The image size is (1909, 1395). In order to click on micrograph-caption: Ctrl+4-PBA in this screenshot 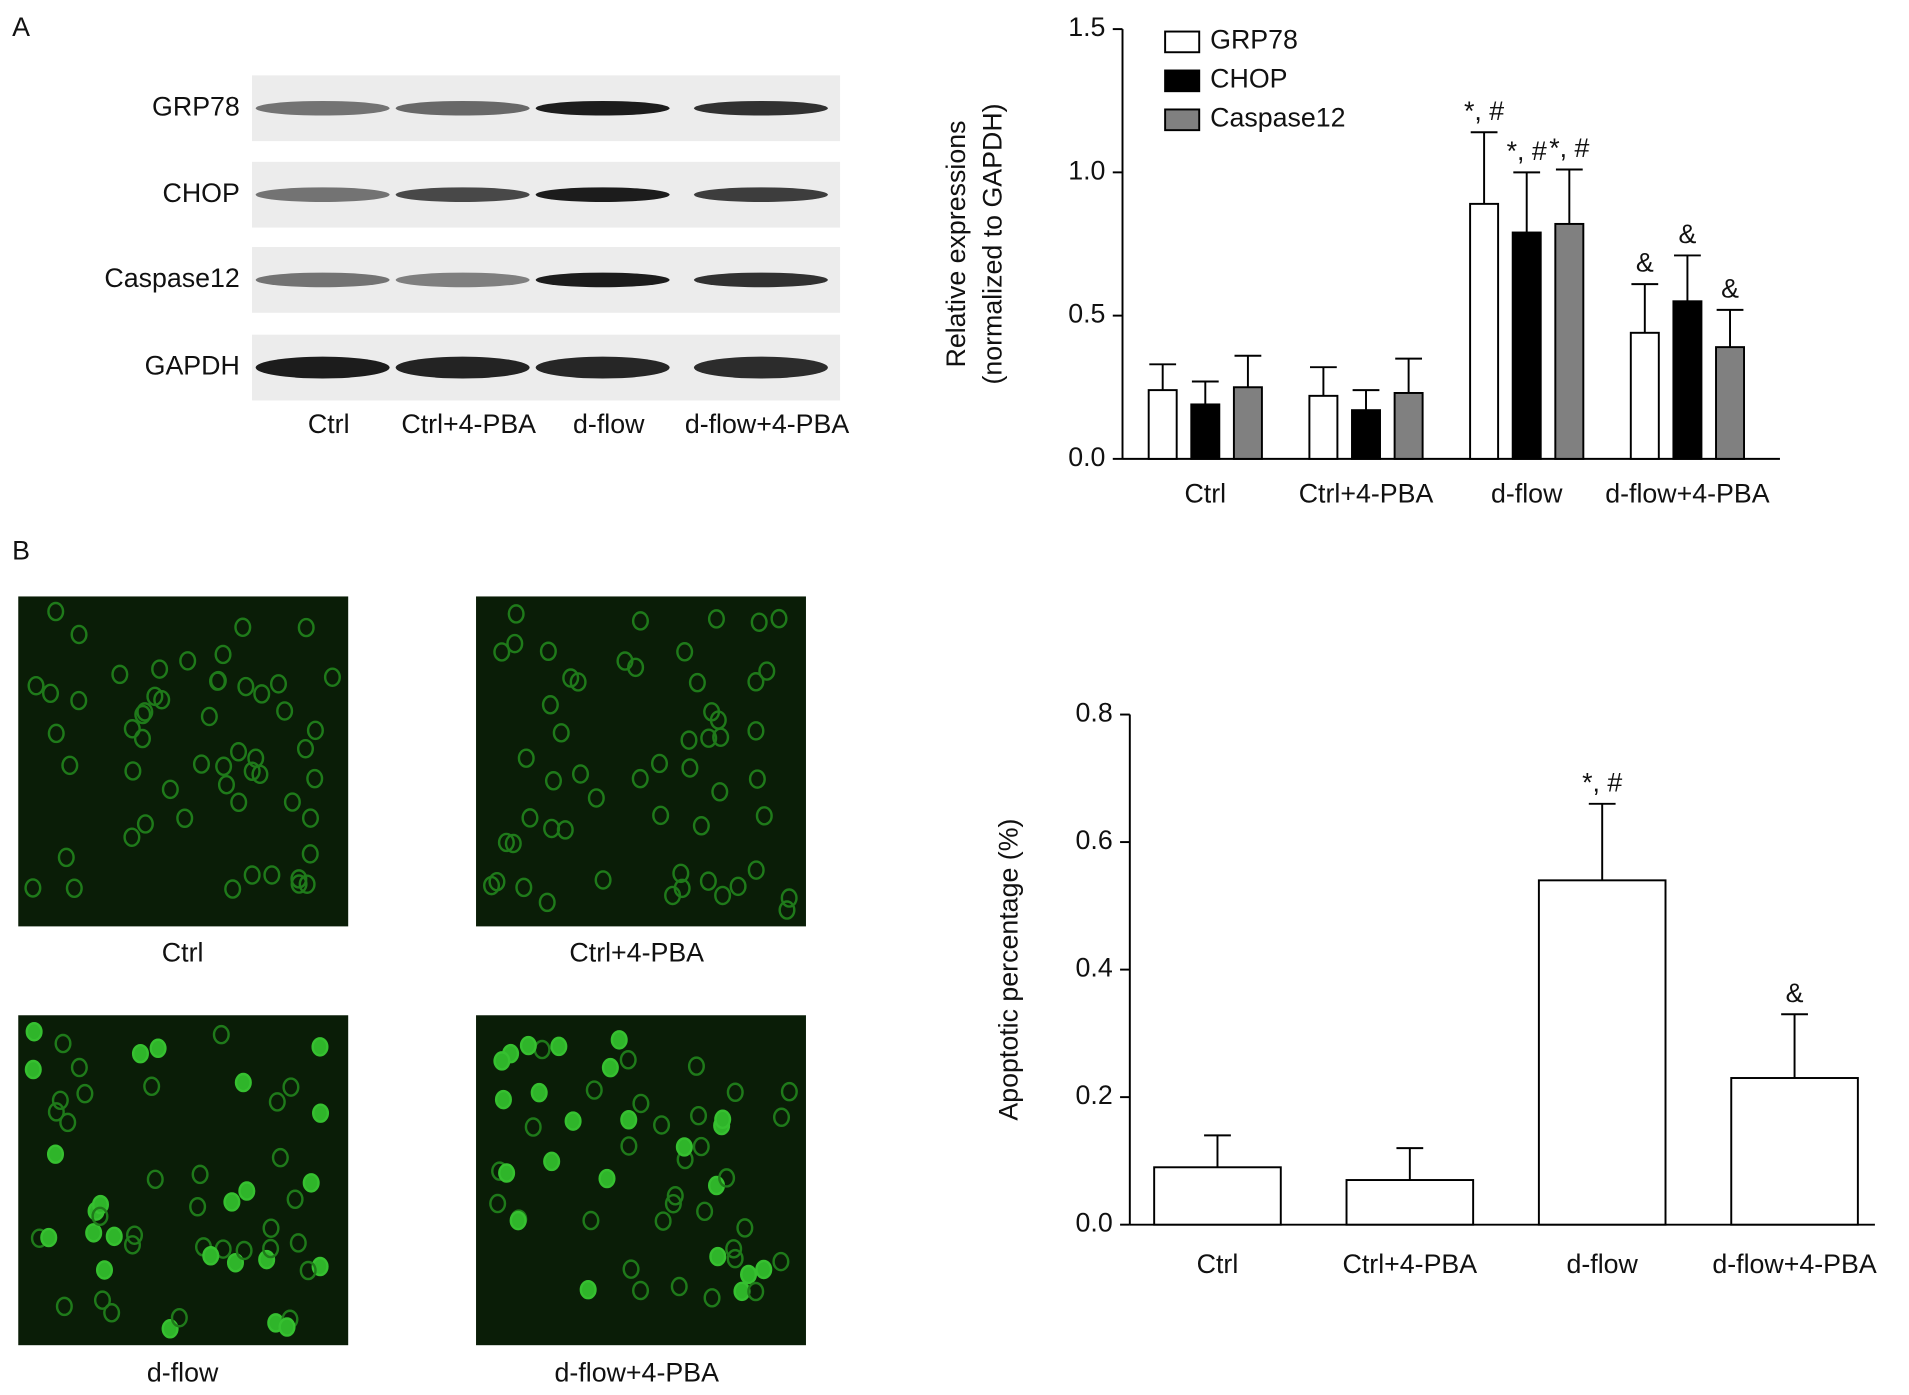, I will do `click(636, 952)`.